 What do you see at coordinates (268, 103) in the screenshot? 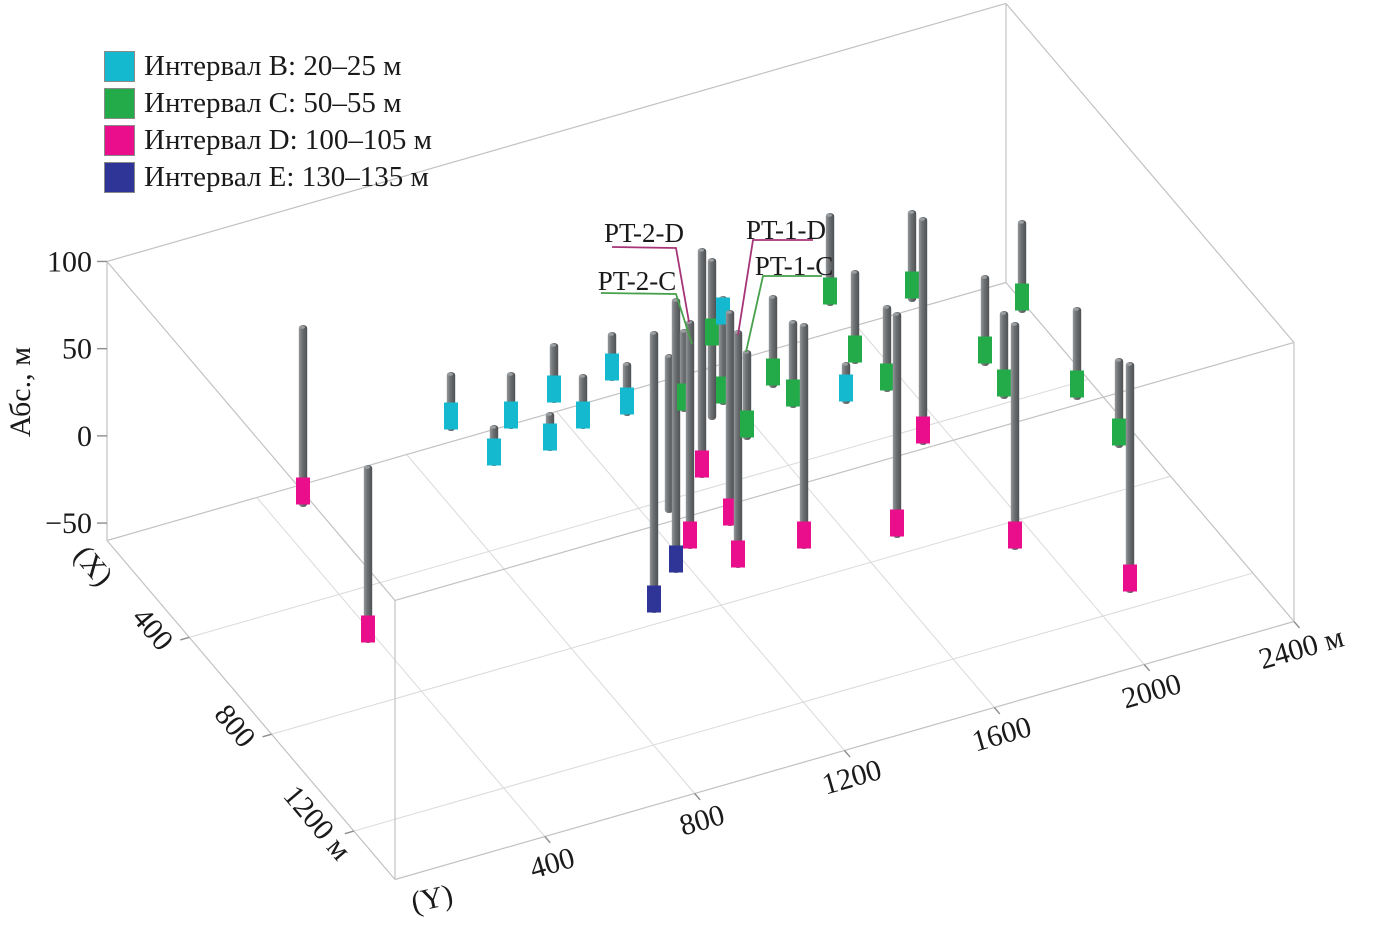
I see `legend-item-C: Интервал C: 50–55 м` at bounding box center [268, 103].